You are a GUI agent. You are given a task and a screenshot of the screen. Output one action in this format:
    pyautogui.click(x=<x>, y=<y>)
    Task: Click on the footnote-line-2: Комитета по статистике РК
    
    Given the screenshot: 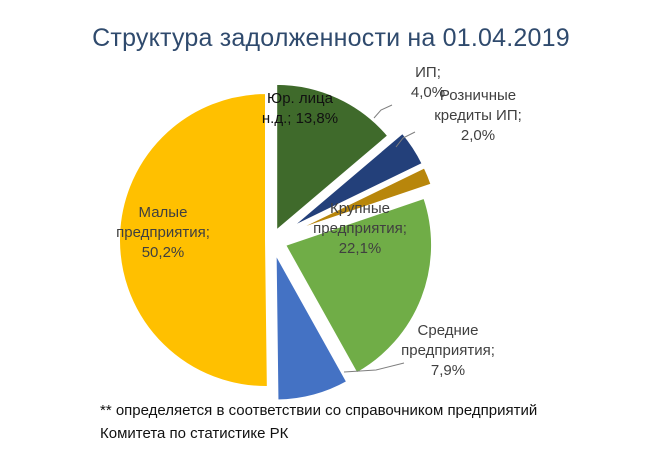 What is the action you would take?
    pyautogui.click(x=194, y=433)
    